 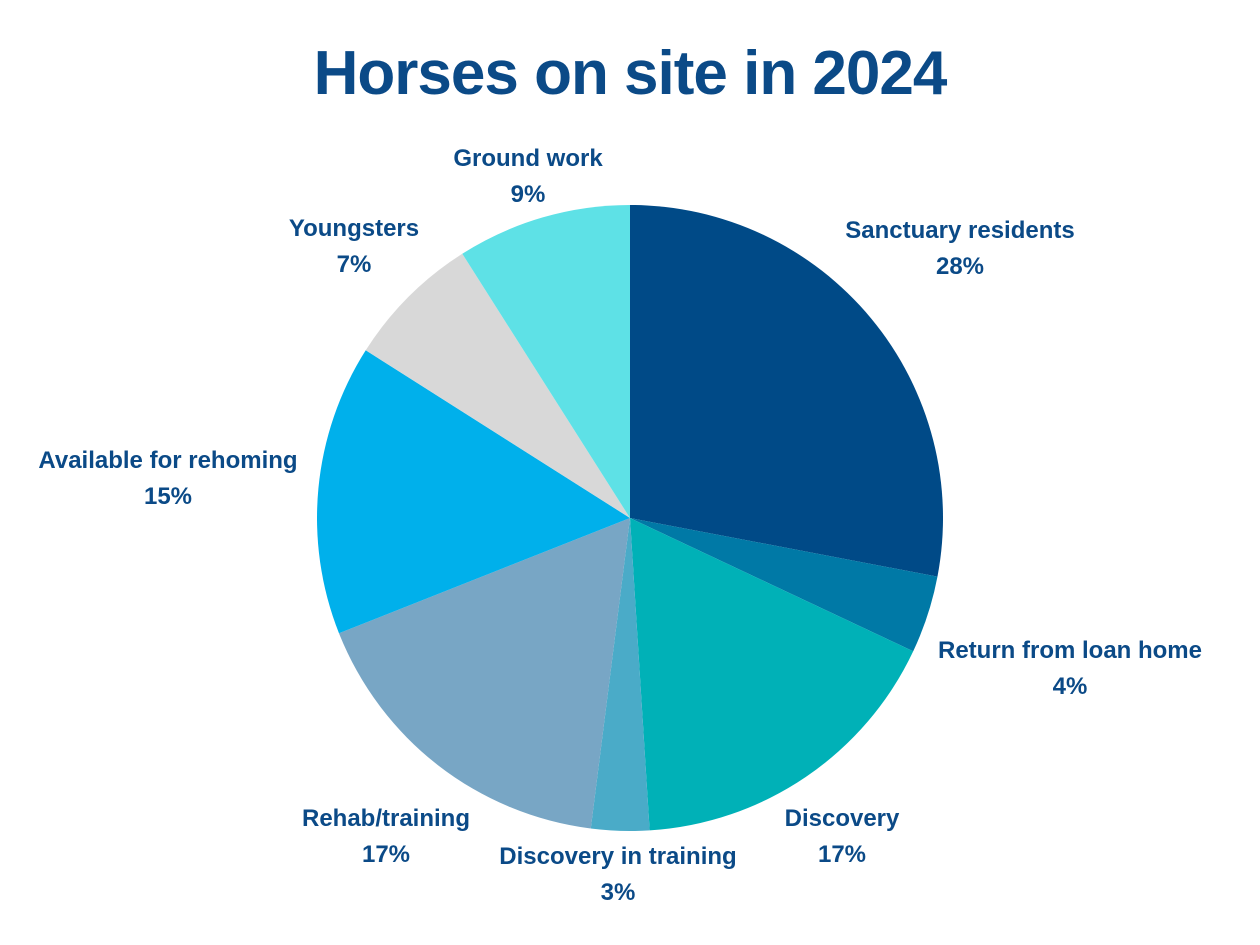 What do you see at coordinates (1070, 686) in the screenshot?
I see `slice-label-value: 4%` at bounding box center [1070, 686].